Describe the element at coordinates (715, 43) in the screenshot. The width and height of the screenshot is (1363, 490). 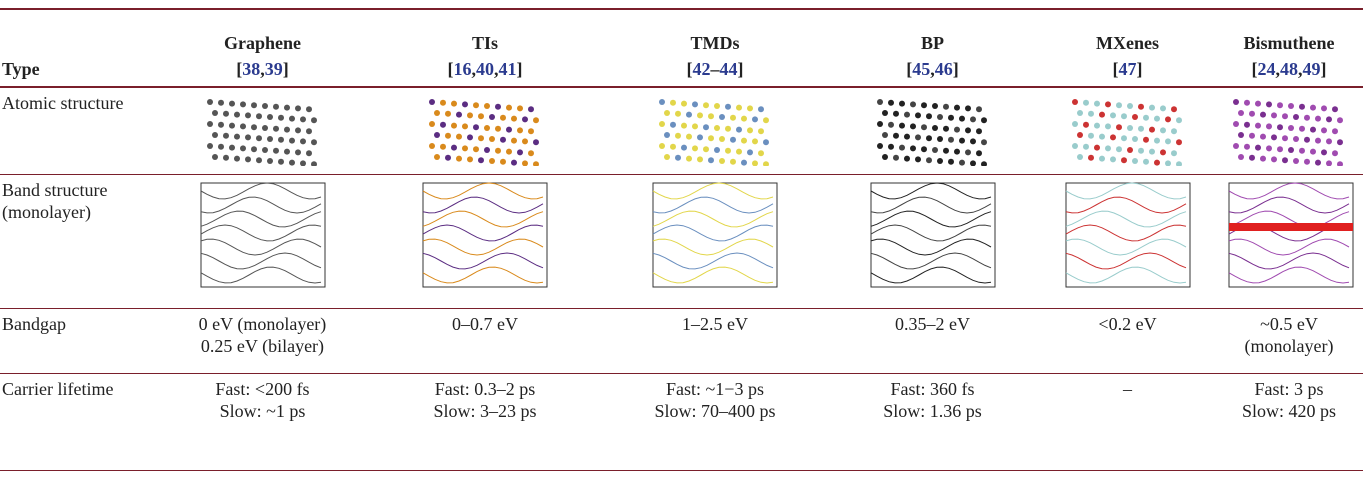
I see `material-name: TMDs` at that location.